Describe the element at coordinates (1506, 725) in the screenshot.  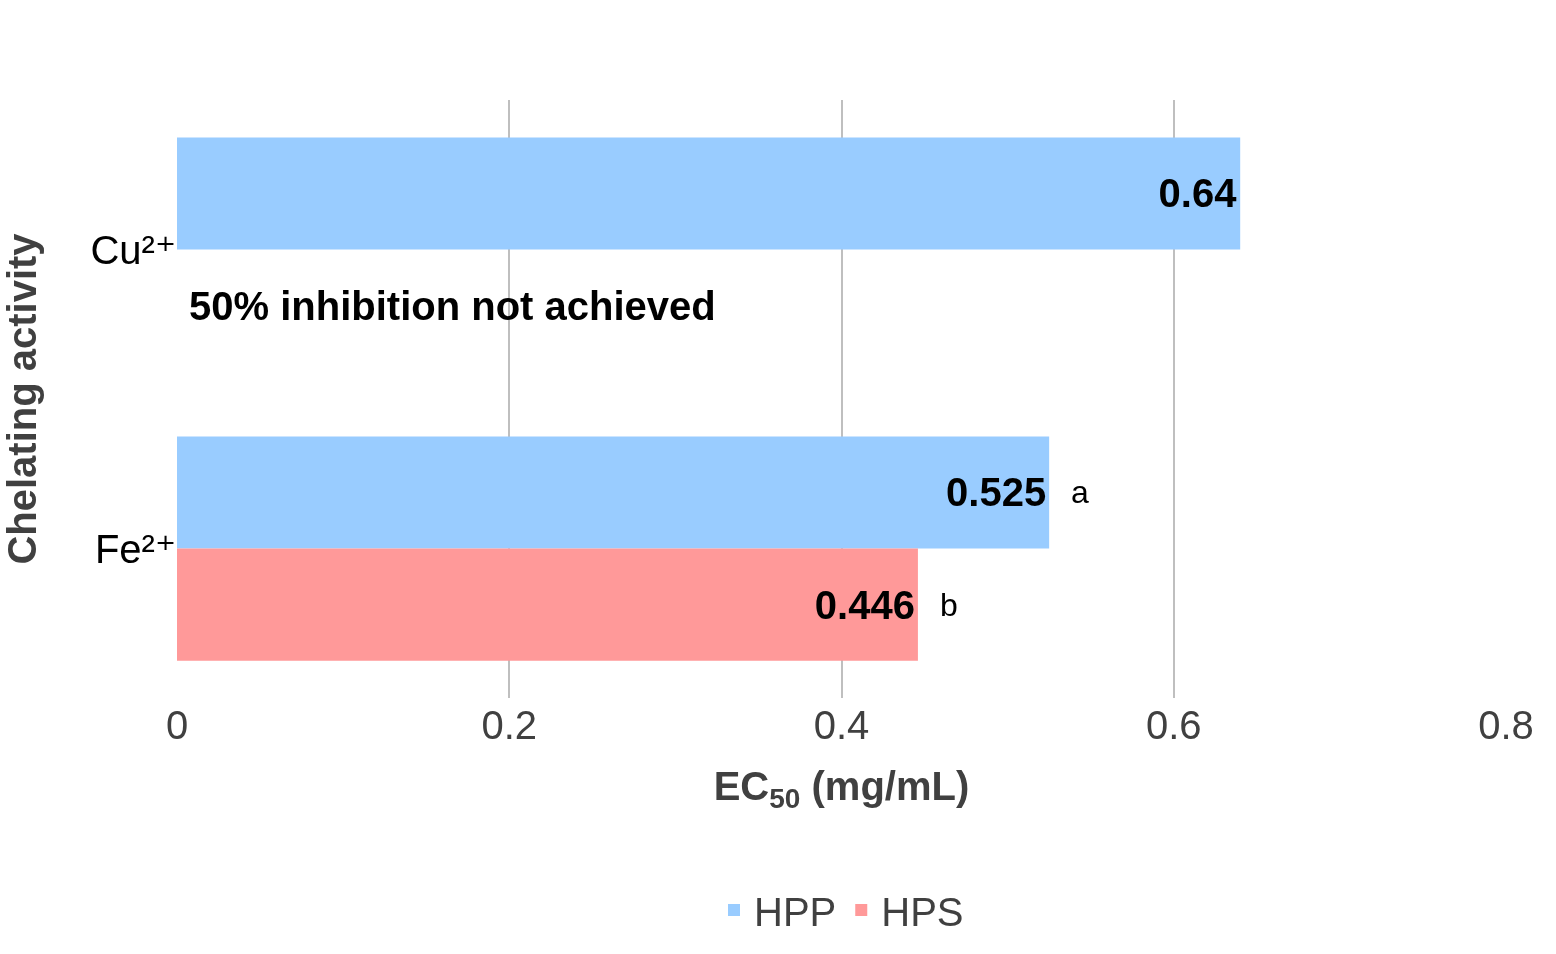
I see `x-tick-label: 0.8` at that location.